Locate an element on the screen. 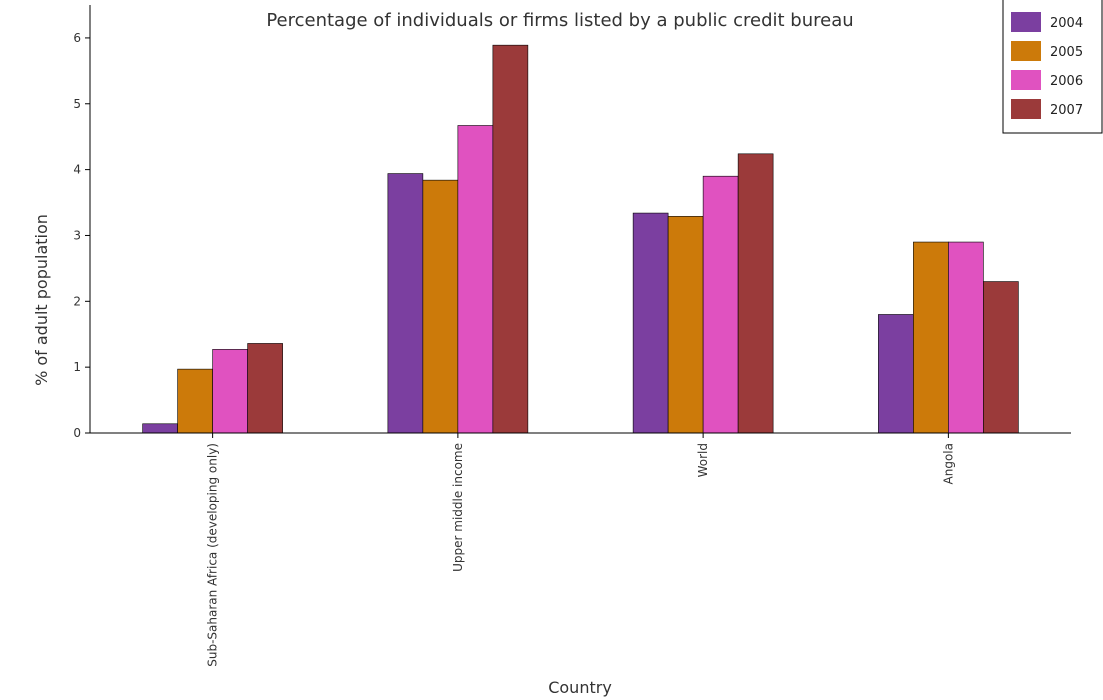 The height and width of the screenshot is (700, 1103). legend-swatch-2004 is located at coordinates (1026, 22).